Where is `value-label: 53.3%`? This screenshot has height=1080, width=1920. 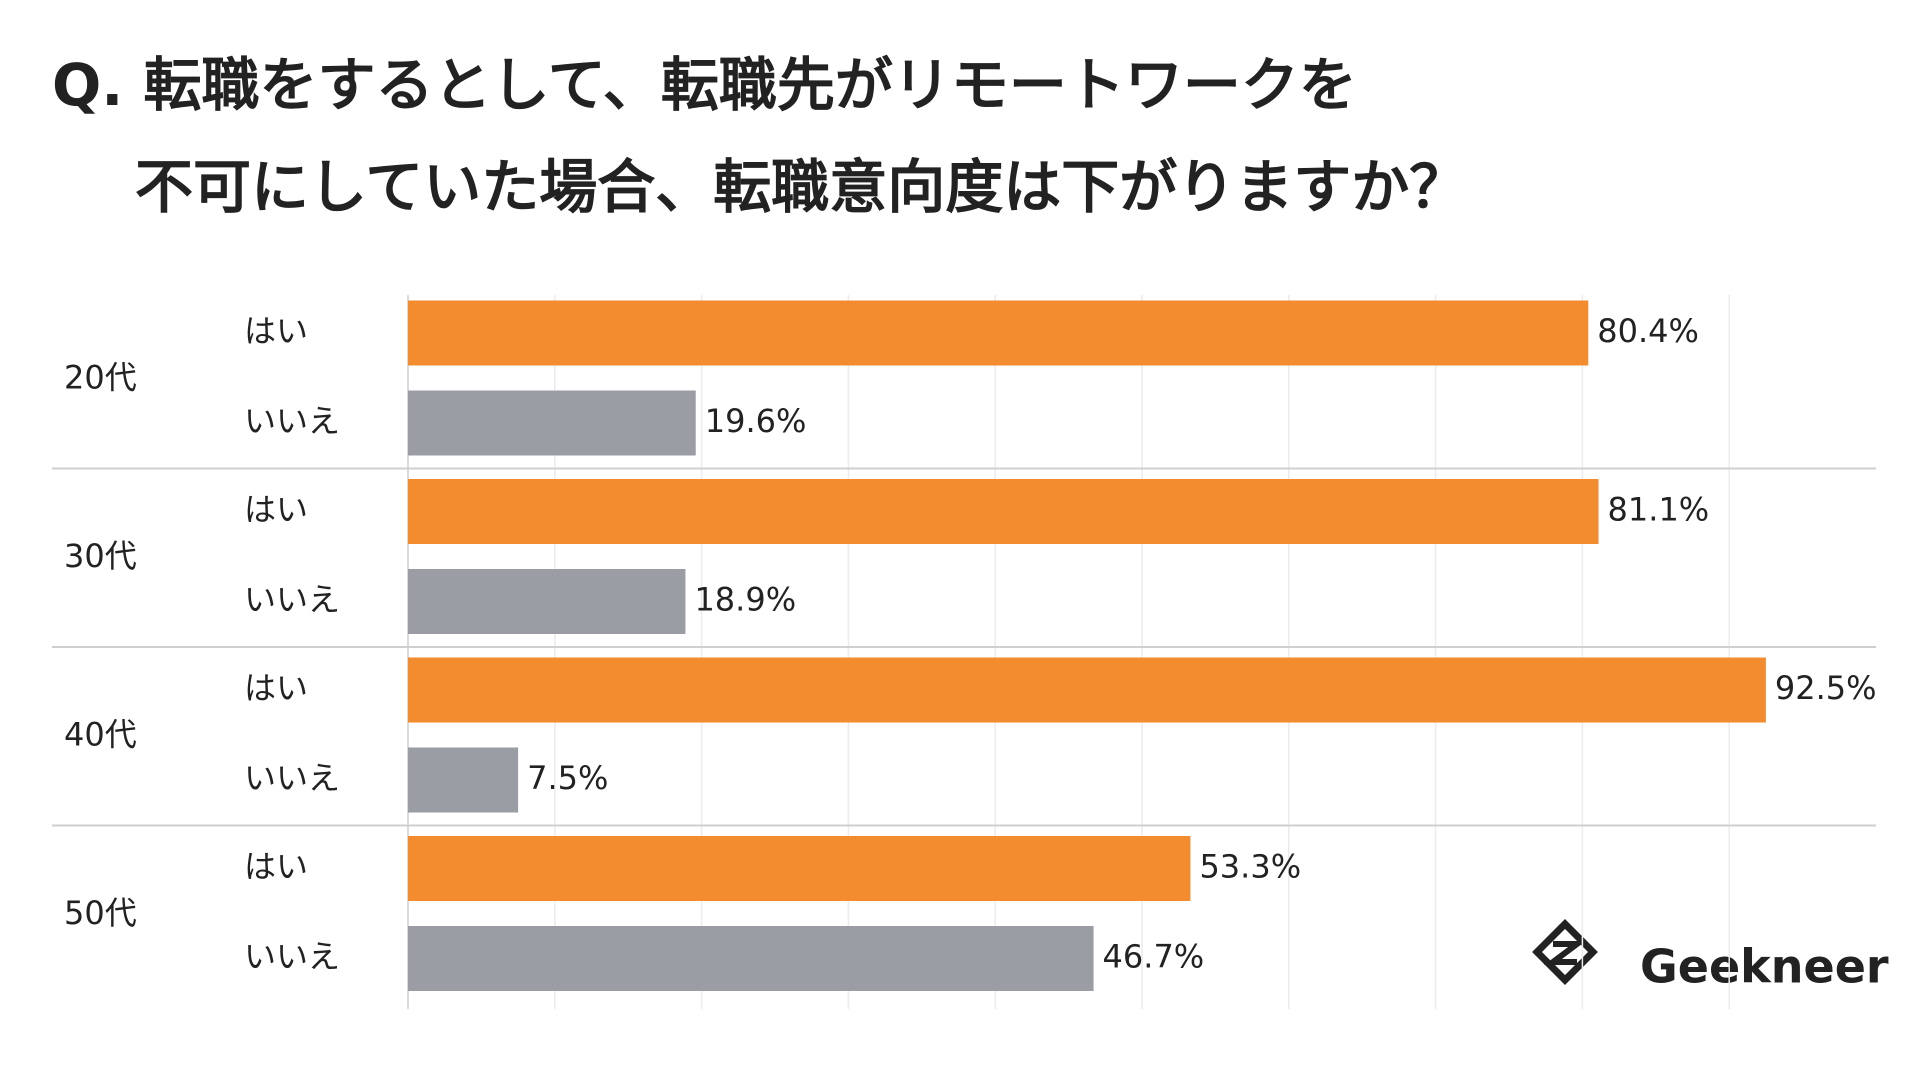
value-label: 53.3% is located at coordinates (1250, 867).